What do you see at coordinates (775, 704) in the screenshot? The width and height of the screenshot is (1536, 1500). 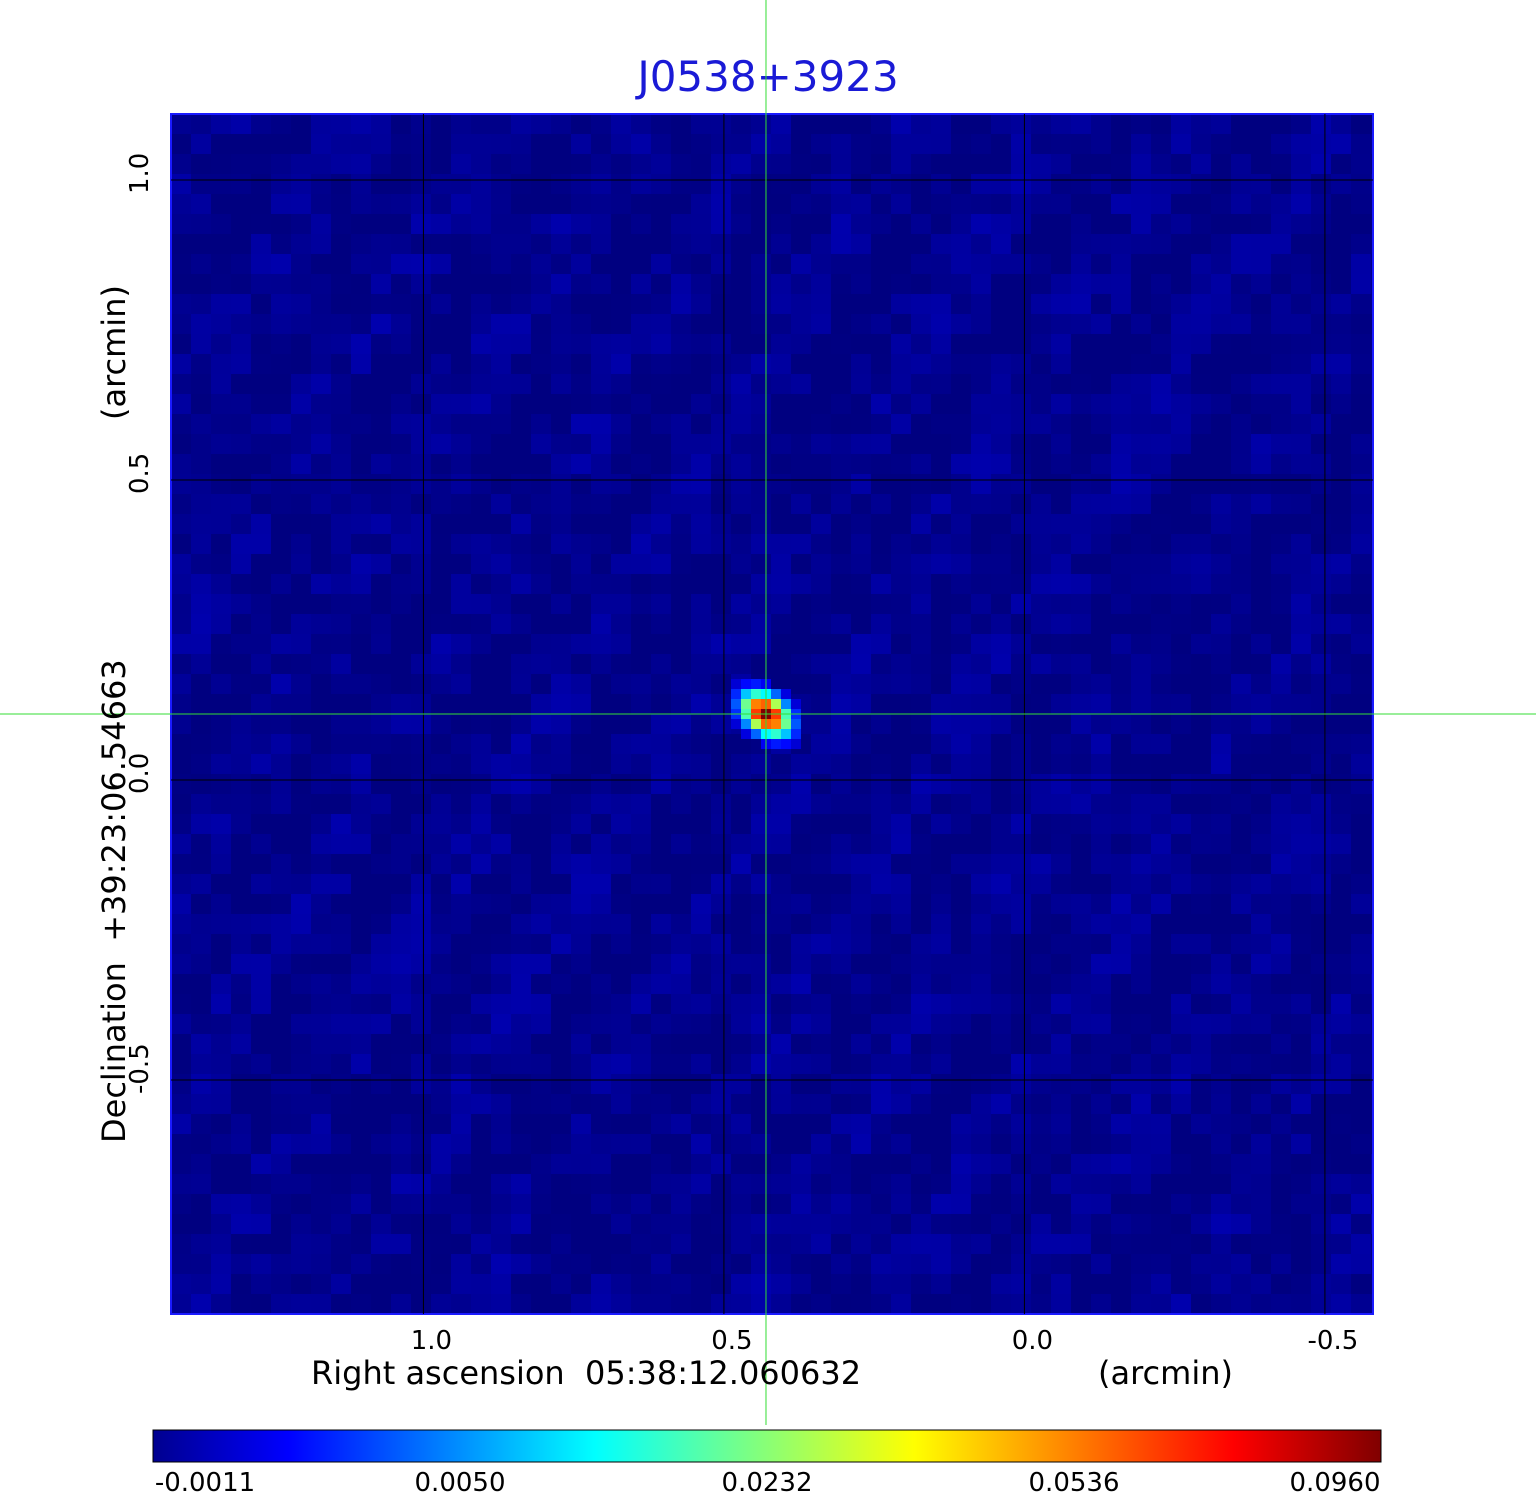 I see `source-pixel` at bounding box center [775, 704].